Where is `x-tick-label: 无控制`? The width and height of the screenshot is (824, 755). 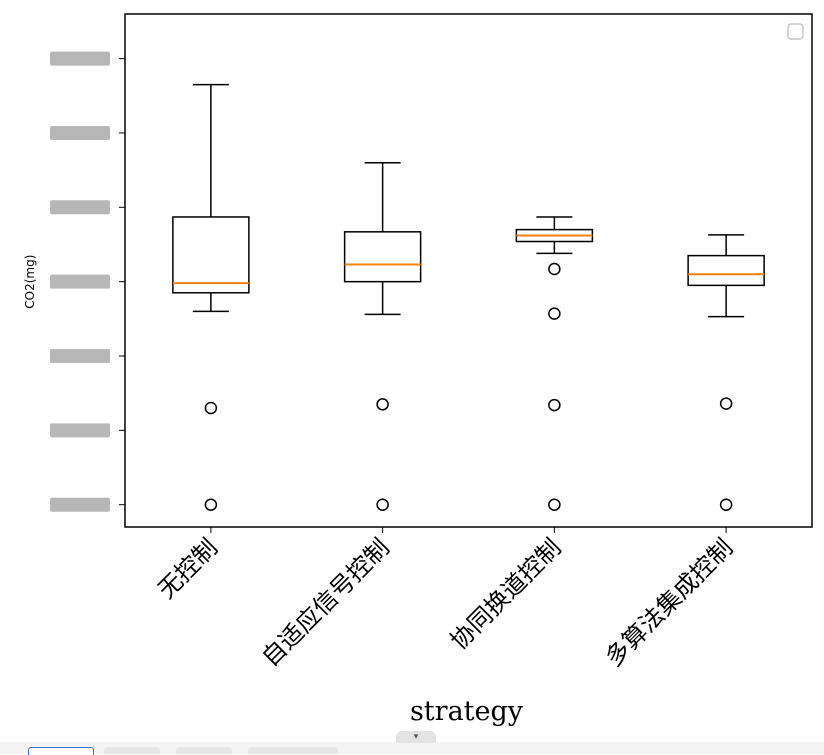
x-tick-label: 无控制 is located at coordinates (187, 568).